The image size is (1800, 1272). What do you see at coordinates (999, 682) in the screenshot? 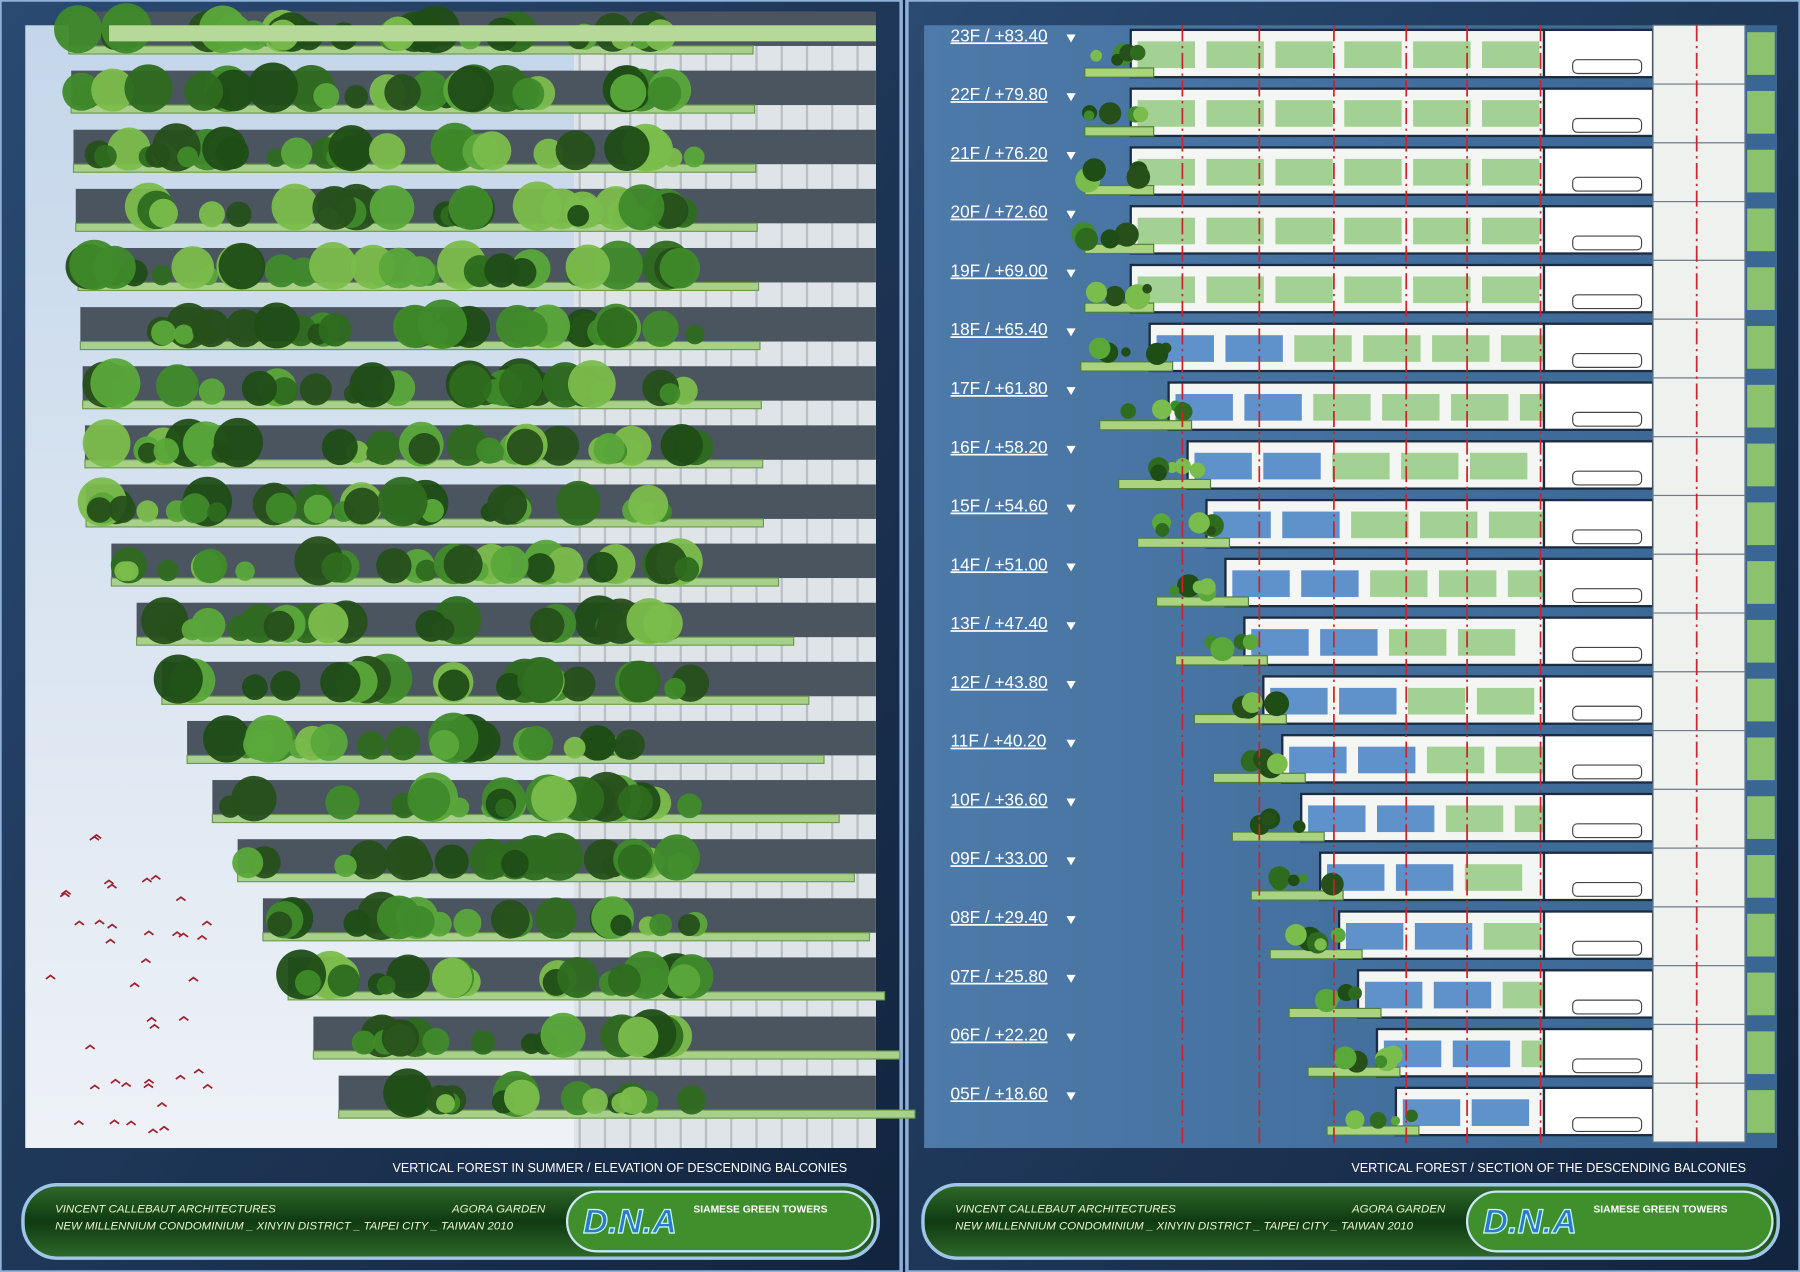
I see `level-label: 12F / +43.80` at bounding box center [999, 682].